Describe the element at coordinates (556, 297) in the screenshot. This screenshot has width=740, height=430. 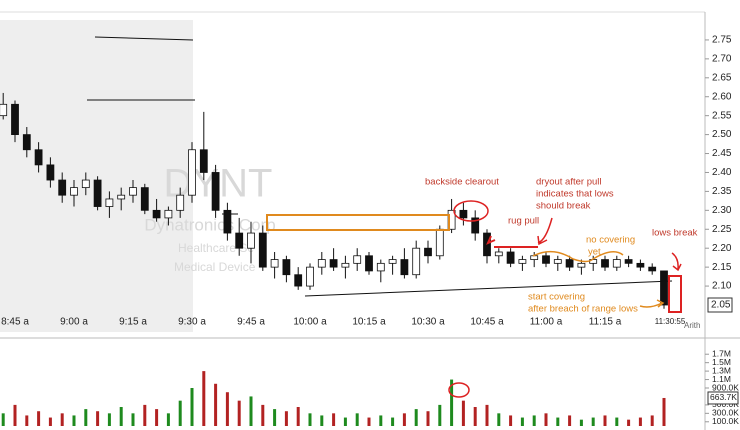
I see `annotation: start covering` at that location.